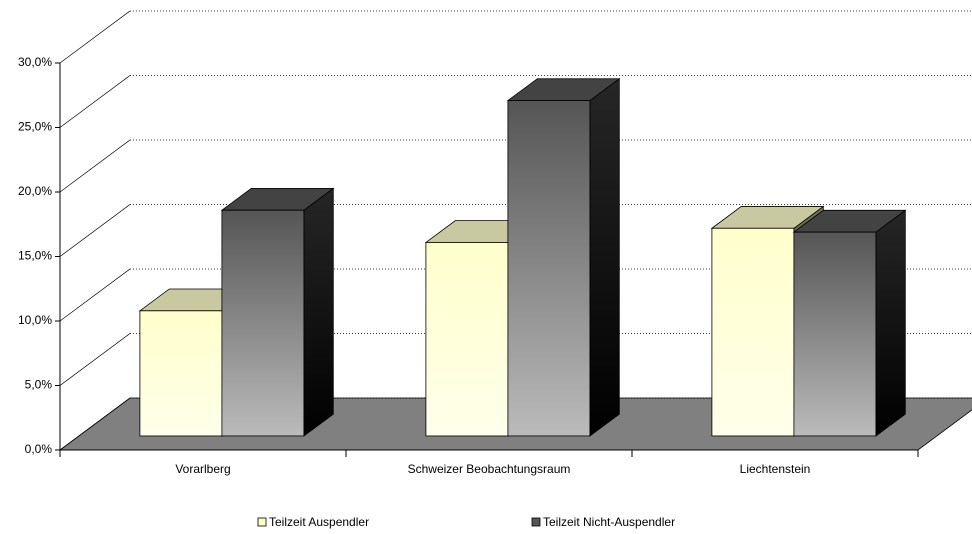  Describe the element at coordinates (35, 320) in the screenshot. I see `y-tick-label: 10,0%` at that location.